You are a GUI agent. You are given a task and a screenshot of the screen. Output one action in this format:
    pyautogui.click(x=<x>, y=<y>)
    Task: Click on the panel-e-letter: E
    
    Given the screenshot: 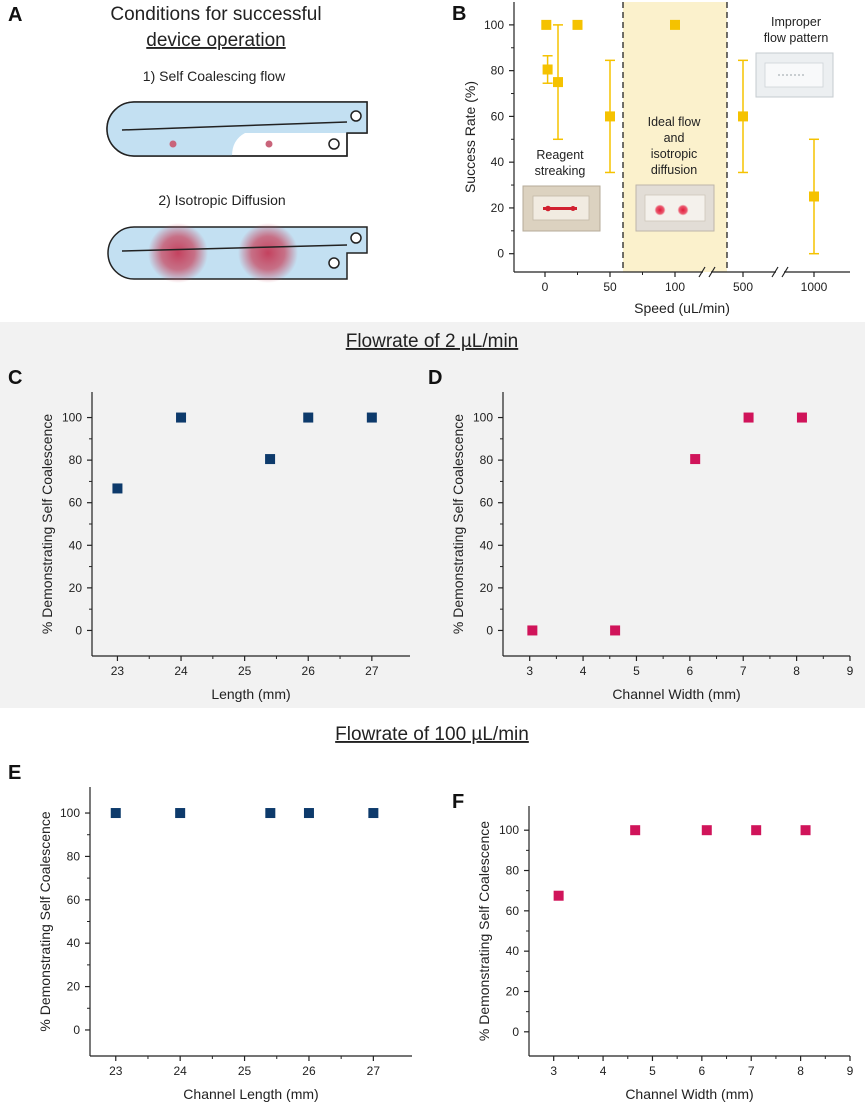 What is the action you would take?
    pyautogui.click(x=14, y=773)
    